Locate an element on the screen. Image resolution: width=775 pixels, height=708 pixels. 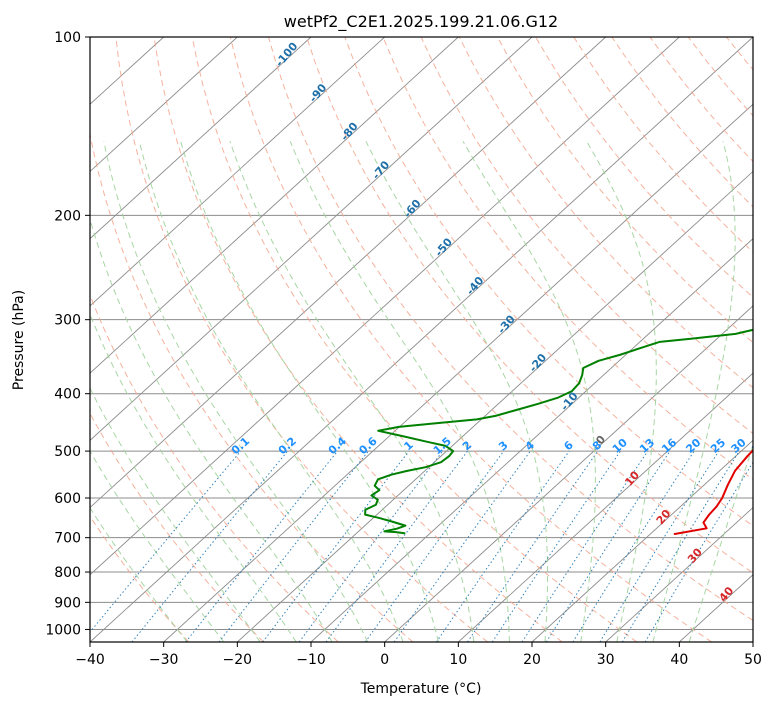
x-tick-label: −20 is located at coordinates (238, 660).